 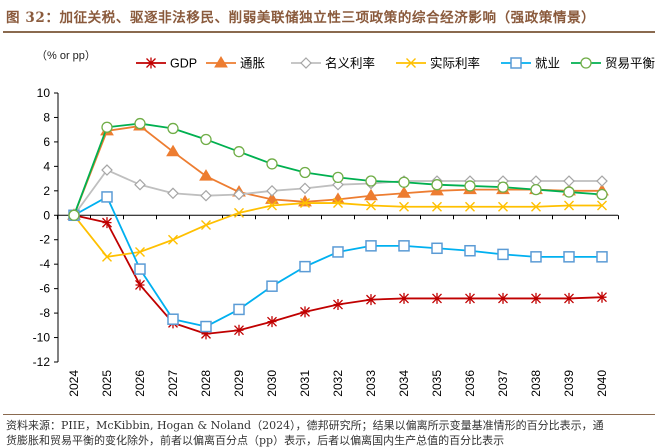 What do you see at coordinates (371, 383) in the screenshot?
I see `x-tick-label: 2033` at bounding box center [371, 383].